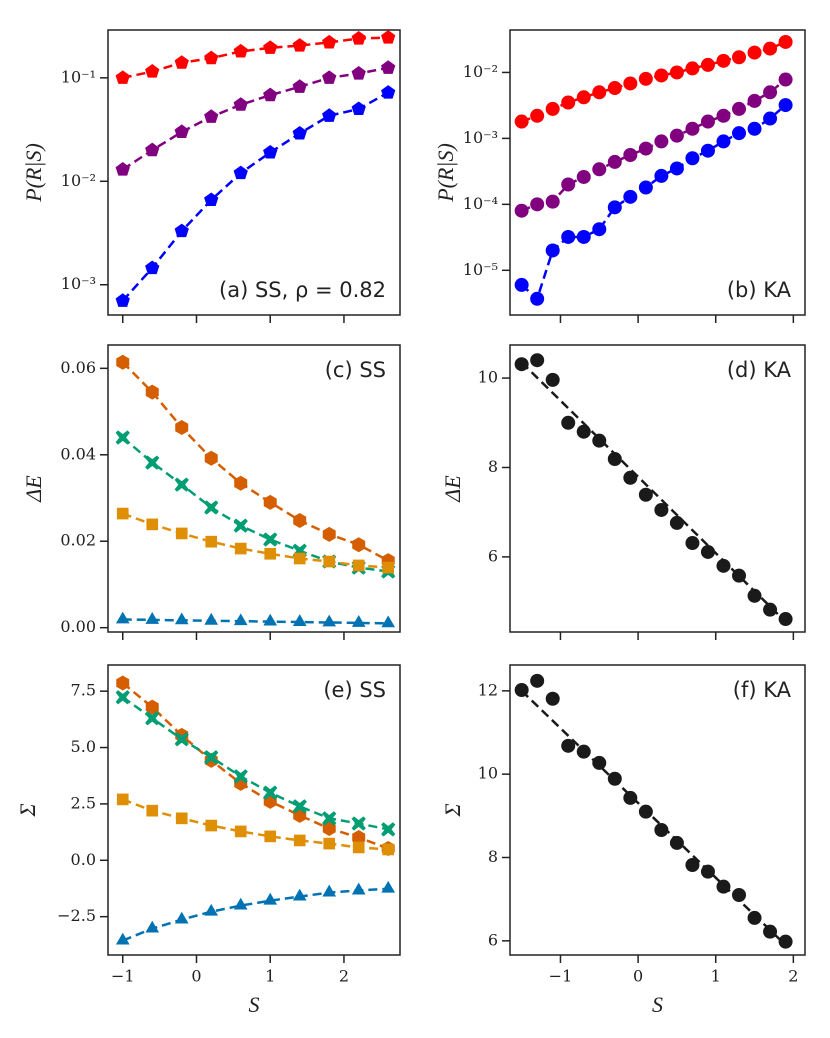 The width and height of the screenshot is (830, 1038). What do you see at coordinates (480, 71) in the screenshot?
I see `y-tick-label: 10⁻²` at bounding box center [480, 71].